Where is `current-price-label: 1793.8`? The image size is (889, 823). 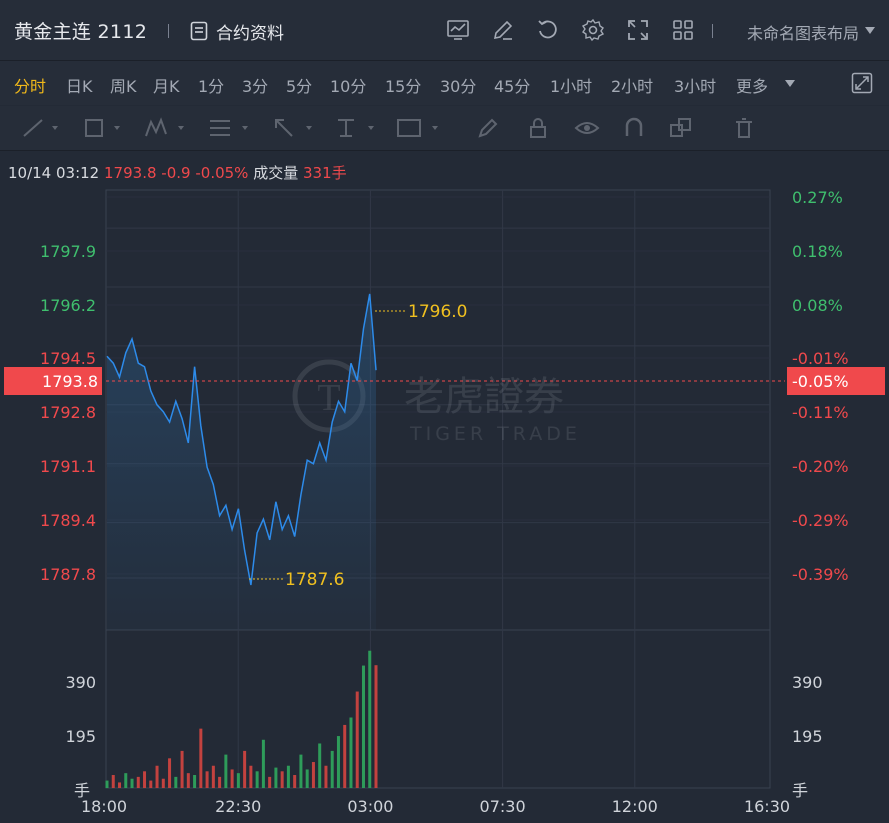 current-price-label: 1793.8 is located at coordinates (70, 381).